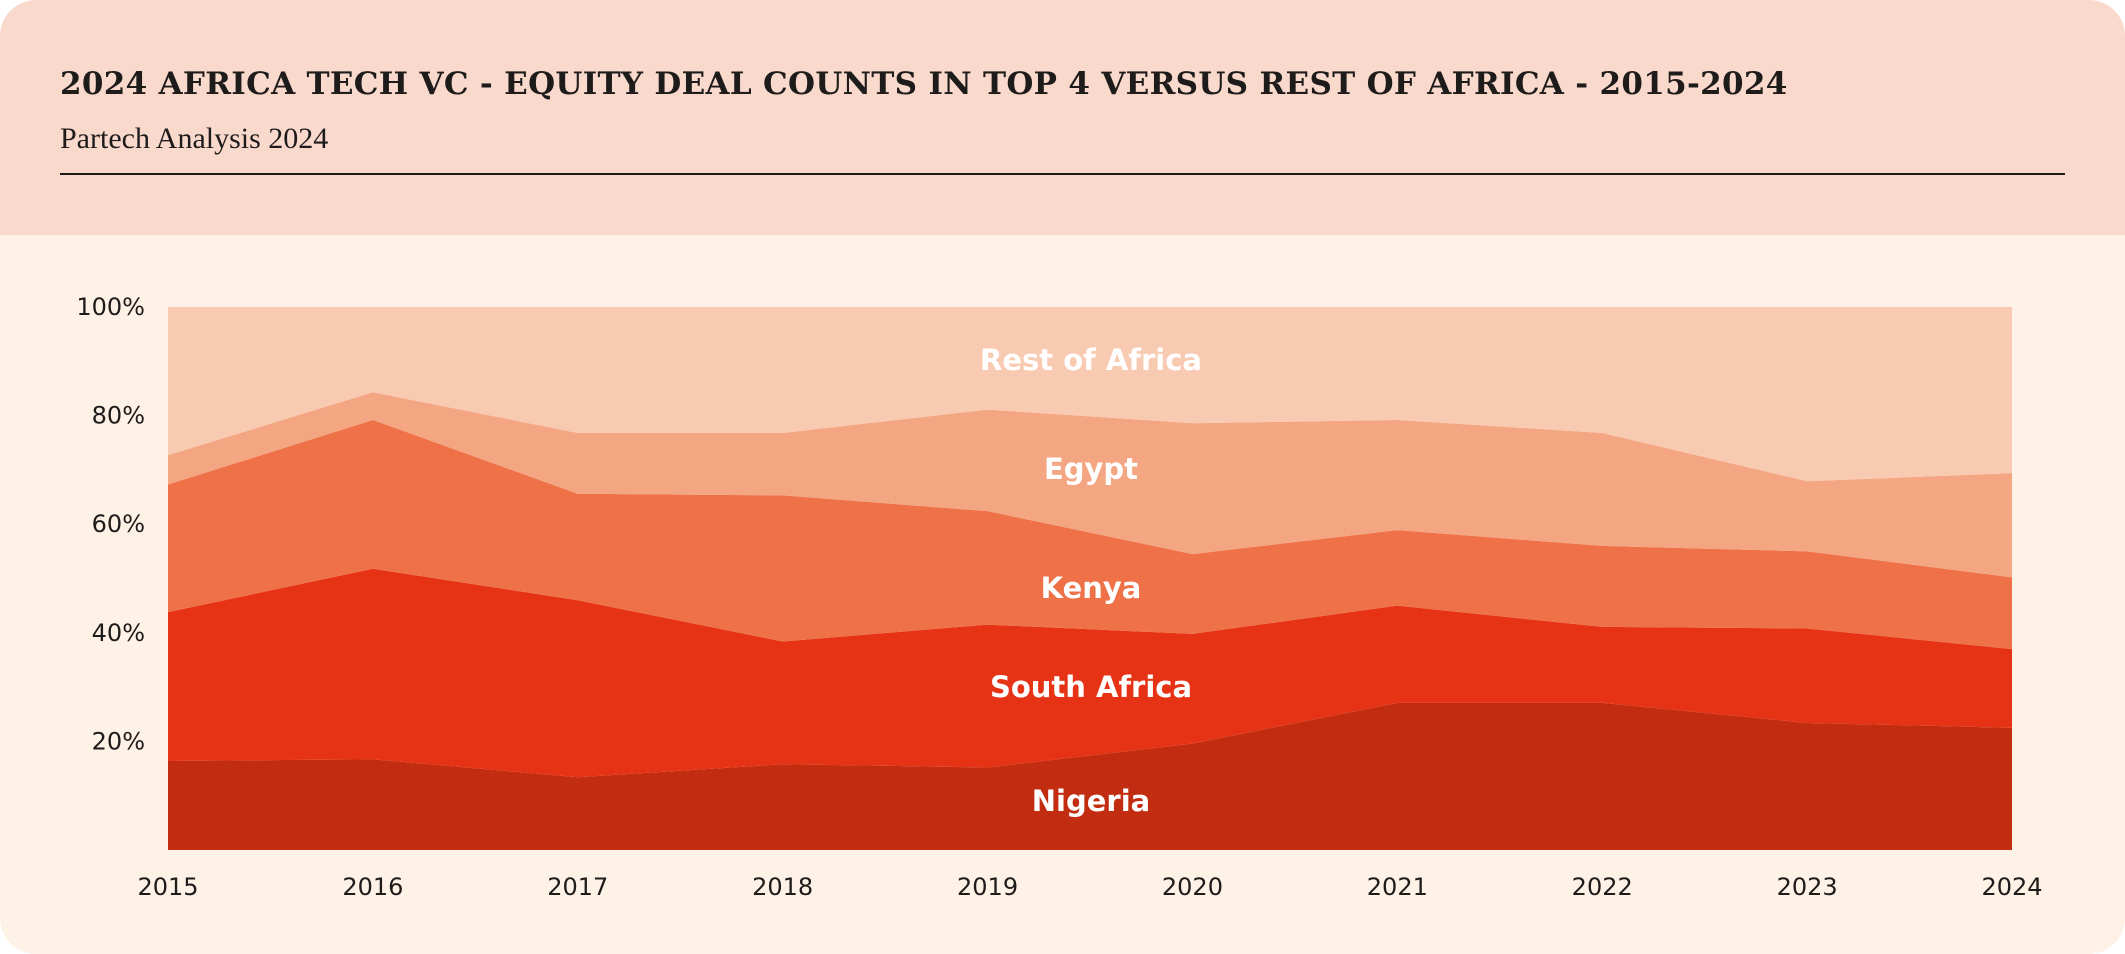 Image resolution: width=2125 pixels, height=954 pixels. Describe the element at coordinates (1091, 801) in the screenshot. I see `series-label: Nigeria` at that location.